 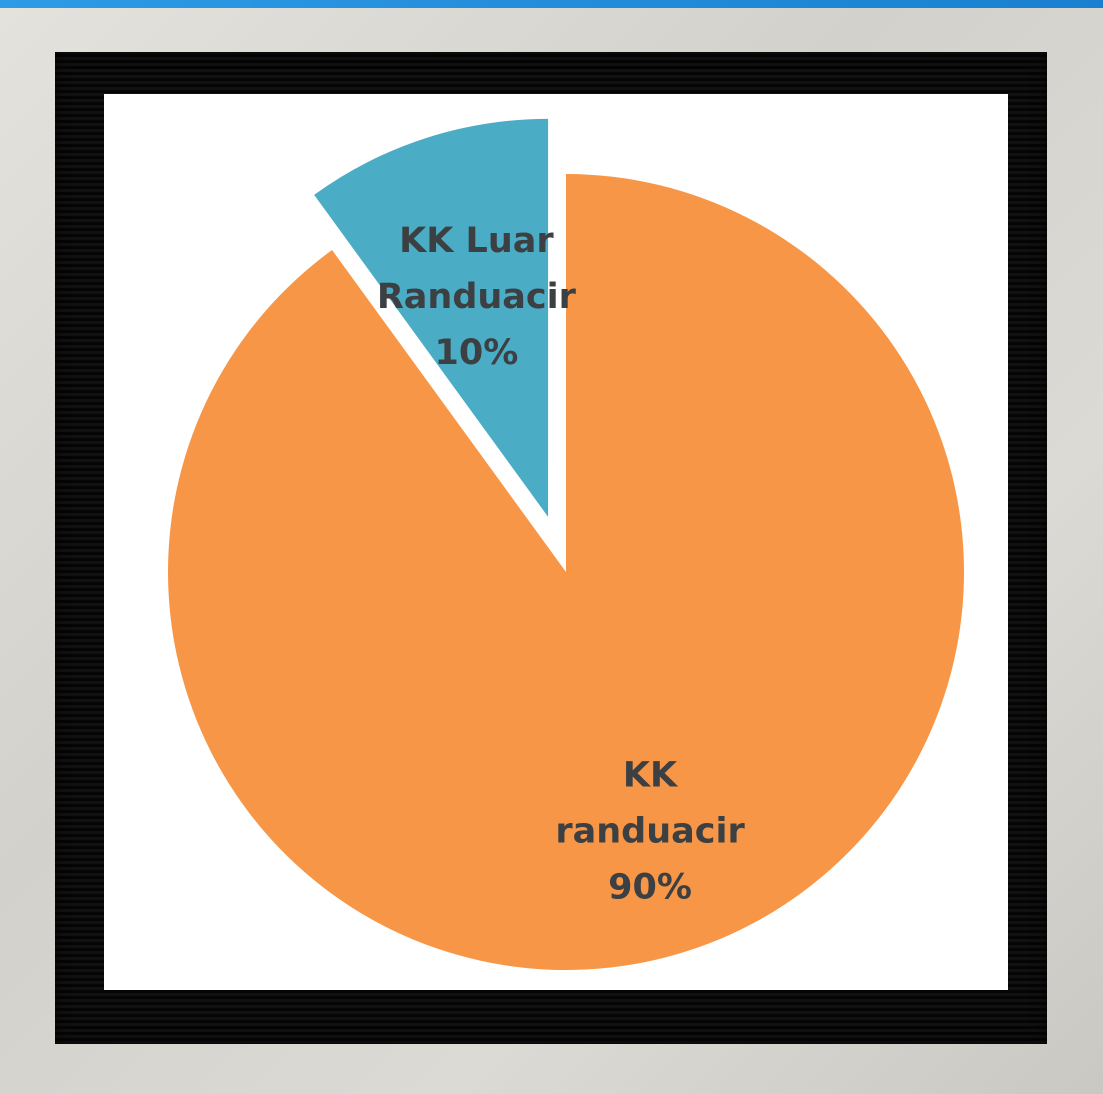 What do you see at coordinates (551, 4) in the screenshot?
I see `top-accent-bar` at bounding box center [551, 4].